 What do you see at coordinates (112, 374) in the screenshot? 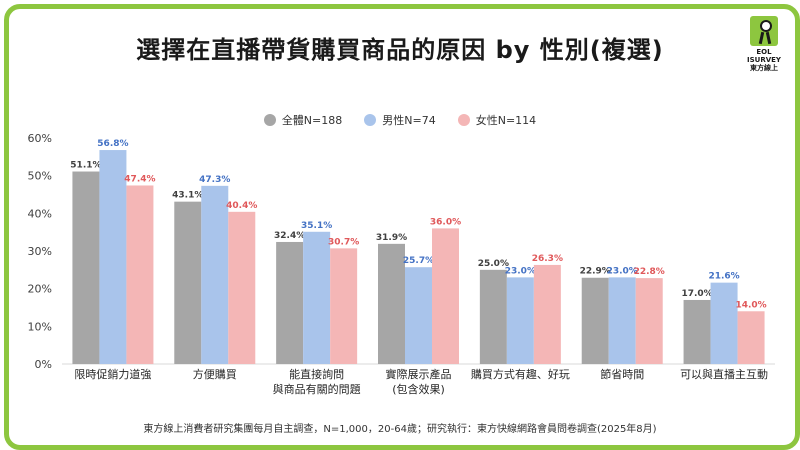
I see `x-tick-label: 限時促銷力道強` at bounding box center [112, 374].